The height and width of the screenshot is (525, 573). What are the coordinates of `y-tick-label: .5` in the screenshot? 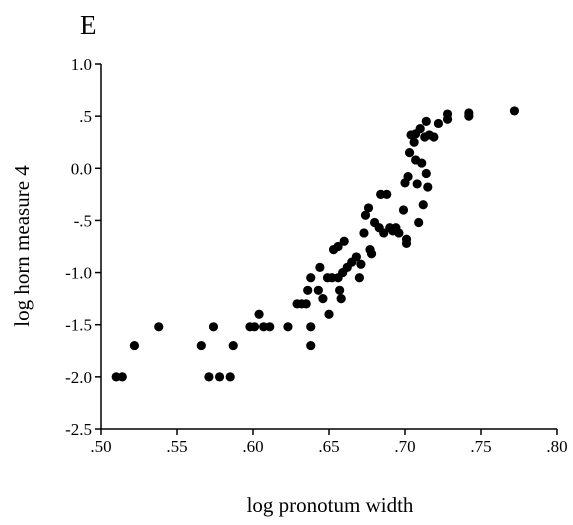 It's located at (85, 116).